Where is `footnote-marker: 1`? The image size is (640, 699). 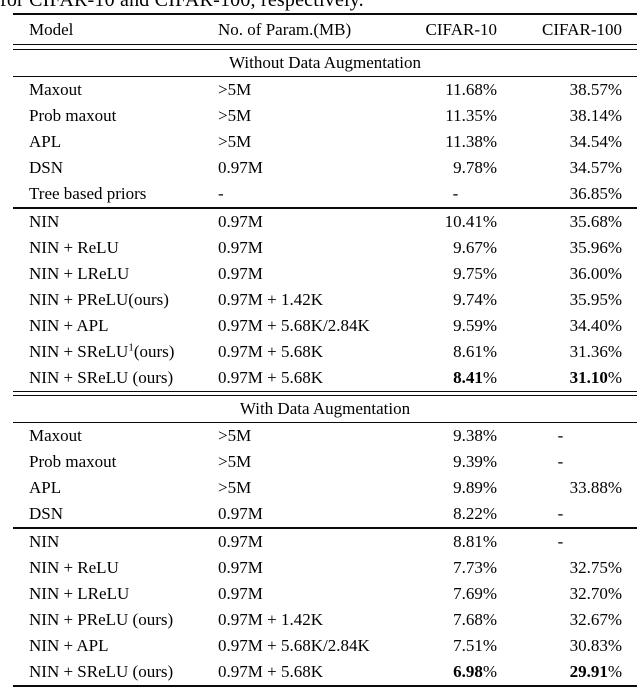
footnote-marker: 1 is located at coordinates (131, 346).